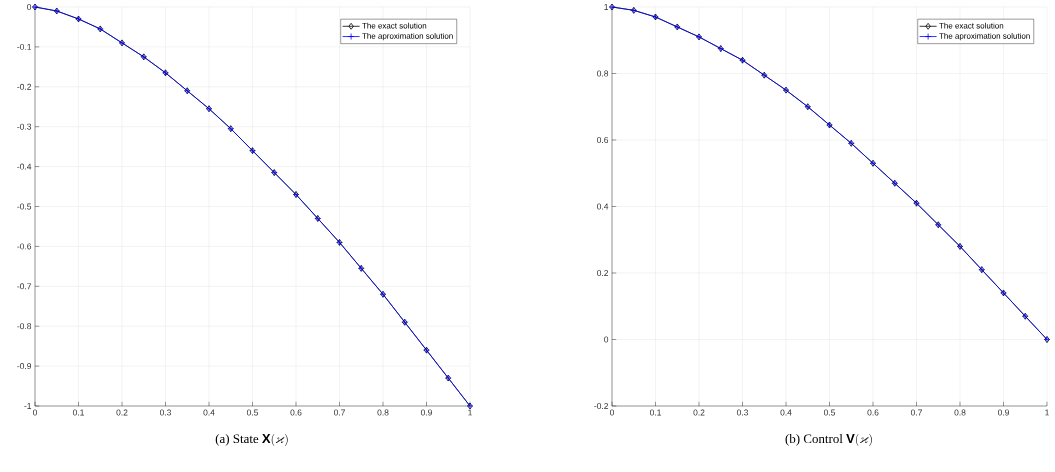  What do you see at coordinates (24, 126) in the screenshot?
I see `y-tick-label: -0.3` at bounding box center [24, 126].